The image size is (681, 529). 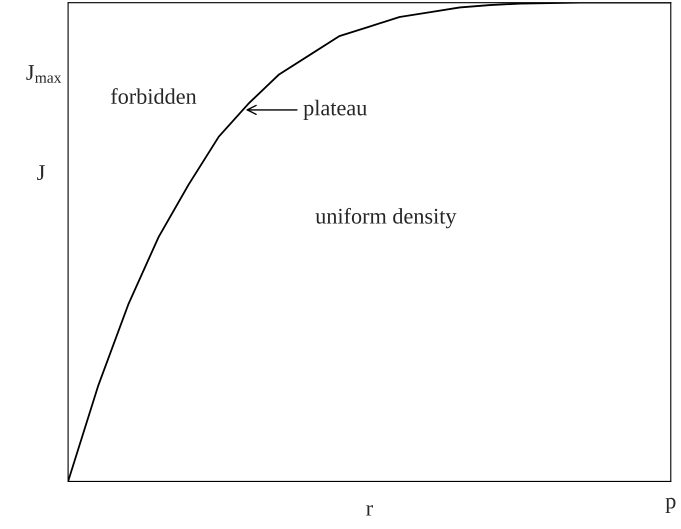 I want to click on text: p, so click(x=671, y=506).